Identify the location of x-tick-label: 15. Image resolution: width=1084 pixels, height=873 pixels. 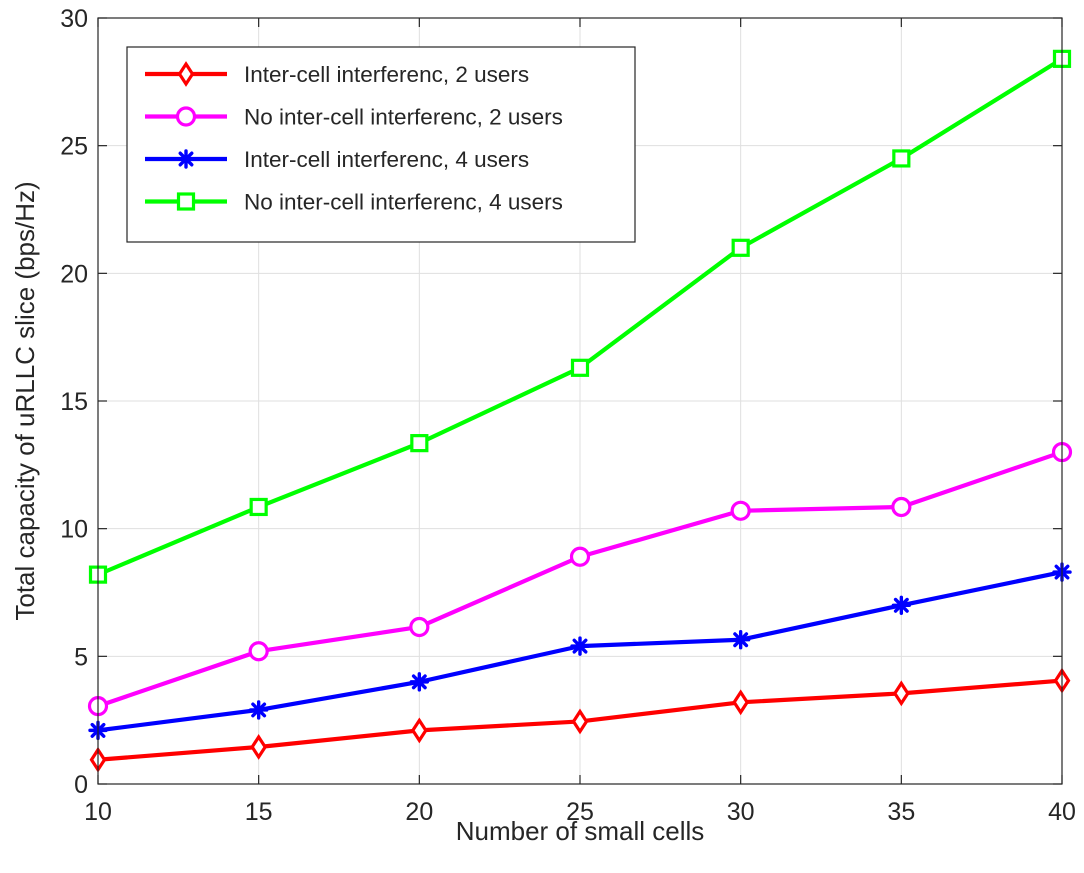
(259, 812).